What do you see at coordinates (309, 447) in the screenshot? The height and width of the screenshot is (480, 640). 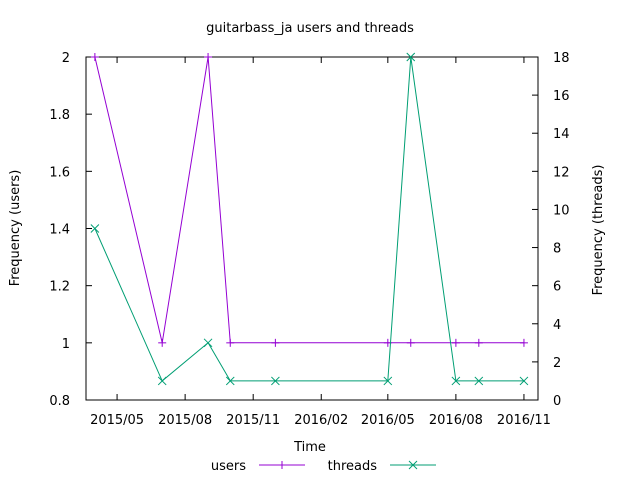 I see `x-axis-label: Time` at bounding box center [309, 447].